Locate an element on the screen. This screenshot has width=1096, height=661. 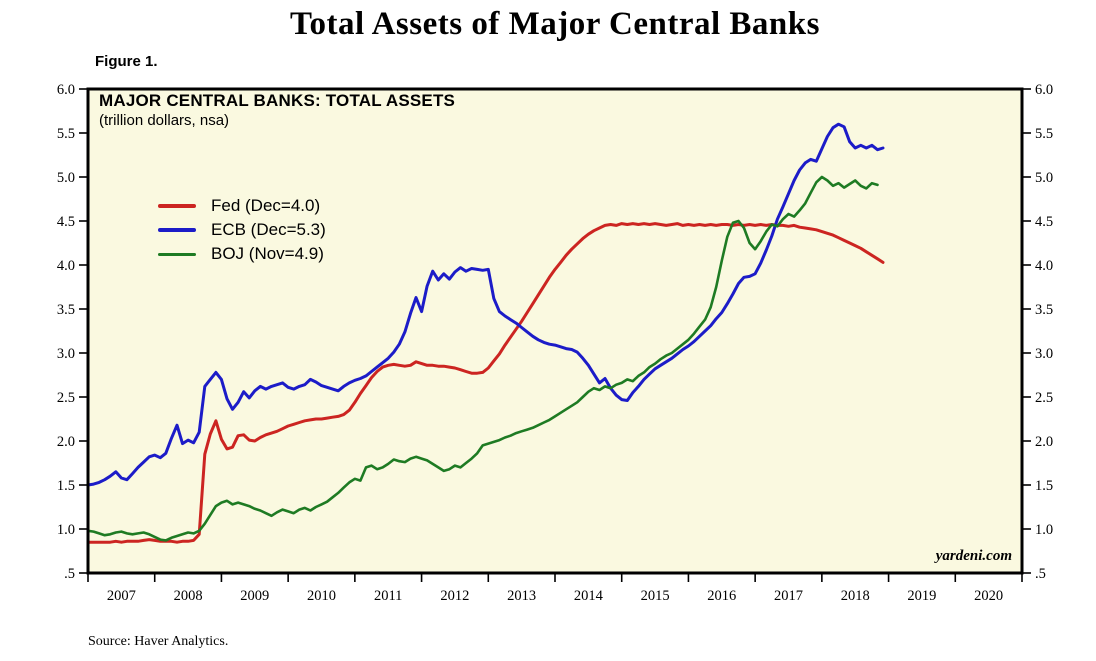
x-year-label: 2007 is located at coordinates (121, 596).